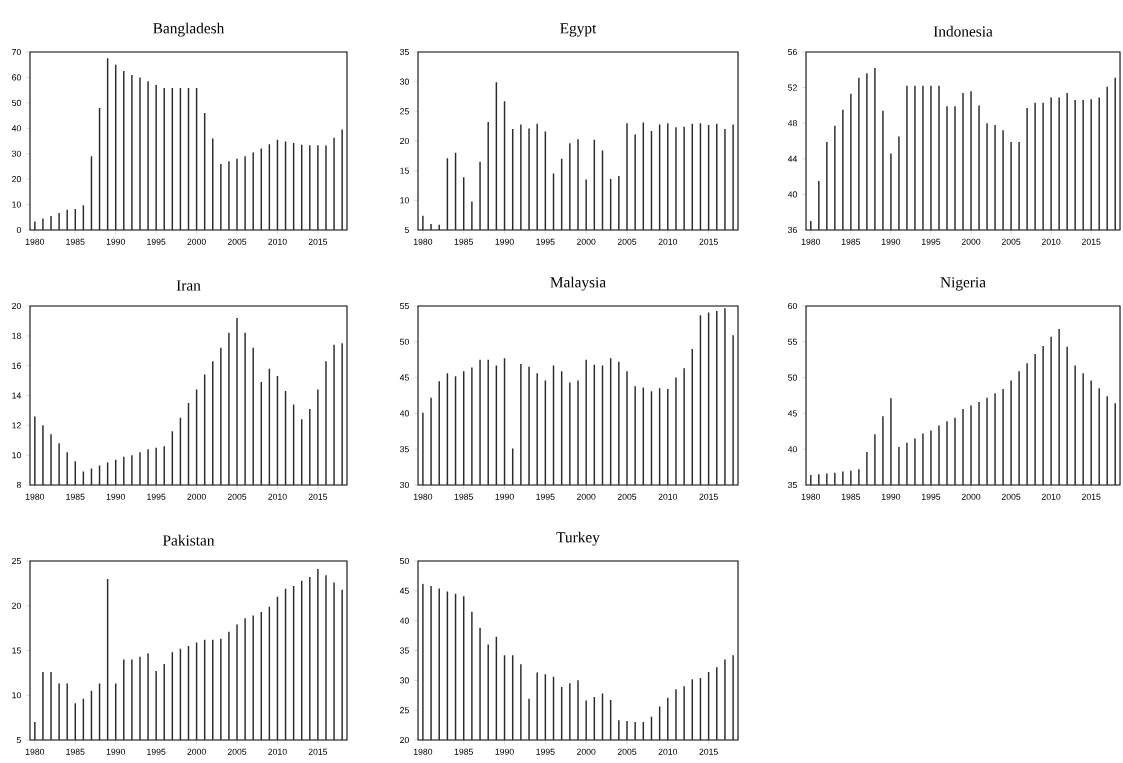 The height and width of the screenshot is (763, 1123). Describe the element at coordinates (17, 395) in the screenshot. I see `y-tick-label: 14` at that location.